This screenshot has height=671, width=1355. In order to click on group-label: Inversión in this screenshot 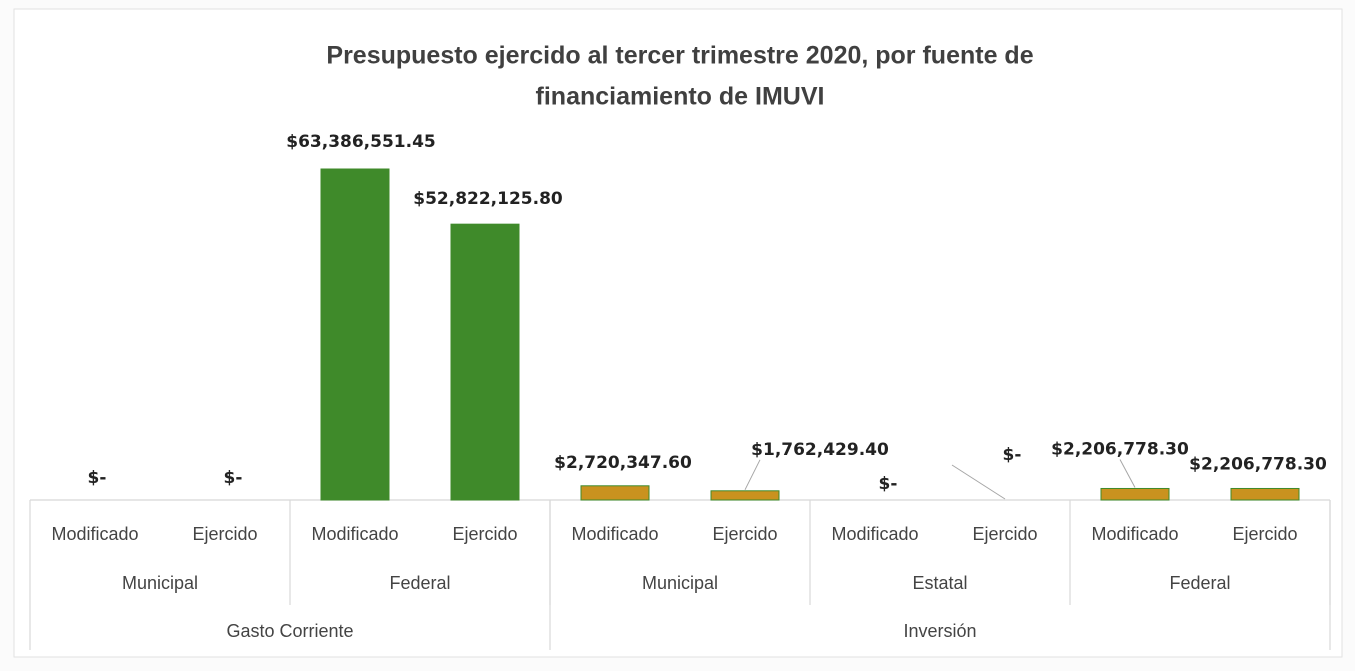, I will do `click(939, 631)`.